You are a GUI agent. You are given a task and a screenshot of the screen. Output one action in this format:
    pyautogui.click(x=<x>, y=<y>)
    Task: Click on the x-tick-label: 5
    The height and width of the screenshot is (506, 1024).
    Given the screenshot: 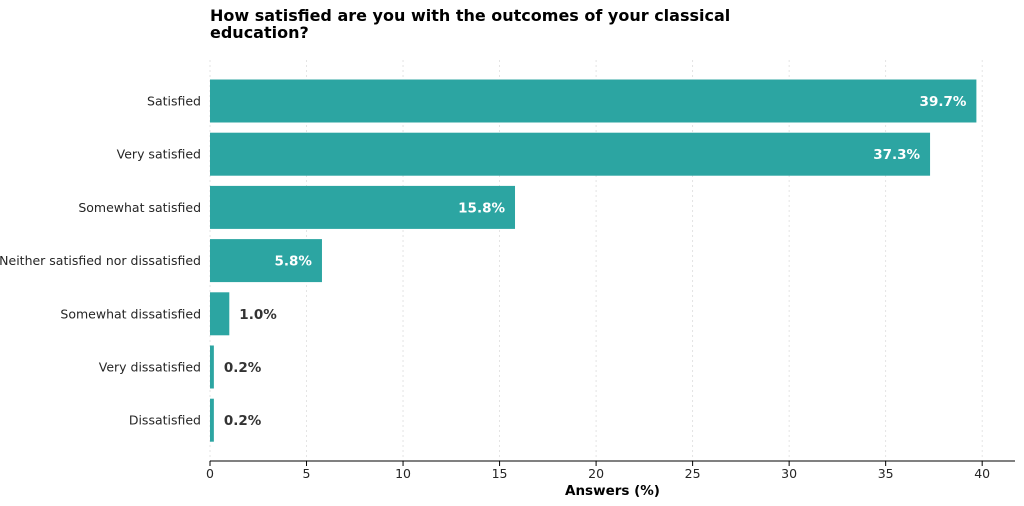 What is the action you would take?
    pyautogui.click(x=307, y=473)
    